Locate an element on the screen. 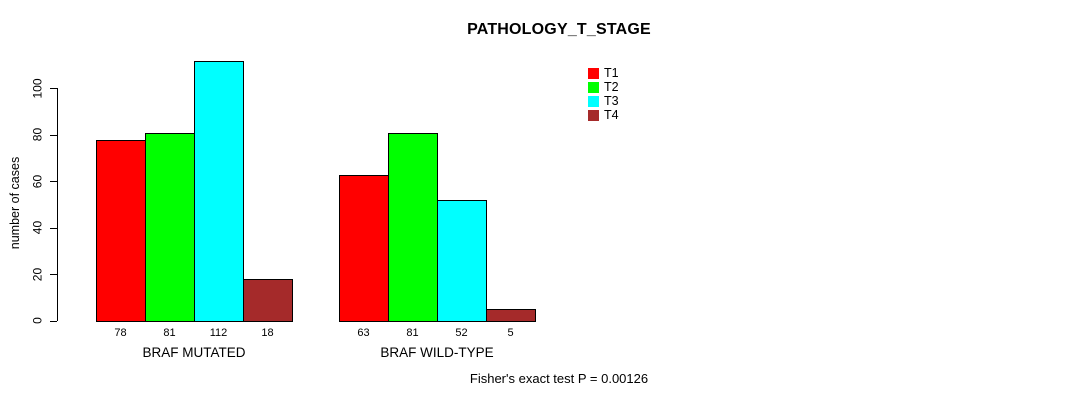  category-label: BRAF WILD-TYPE is located at coordinates (437, 352).